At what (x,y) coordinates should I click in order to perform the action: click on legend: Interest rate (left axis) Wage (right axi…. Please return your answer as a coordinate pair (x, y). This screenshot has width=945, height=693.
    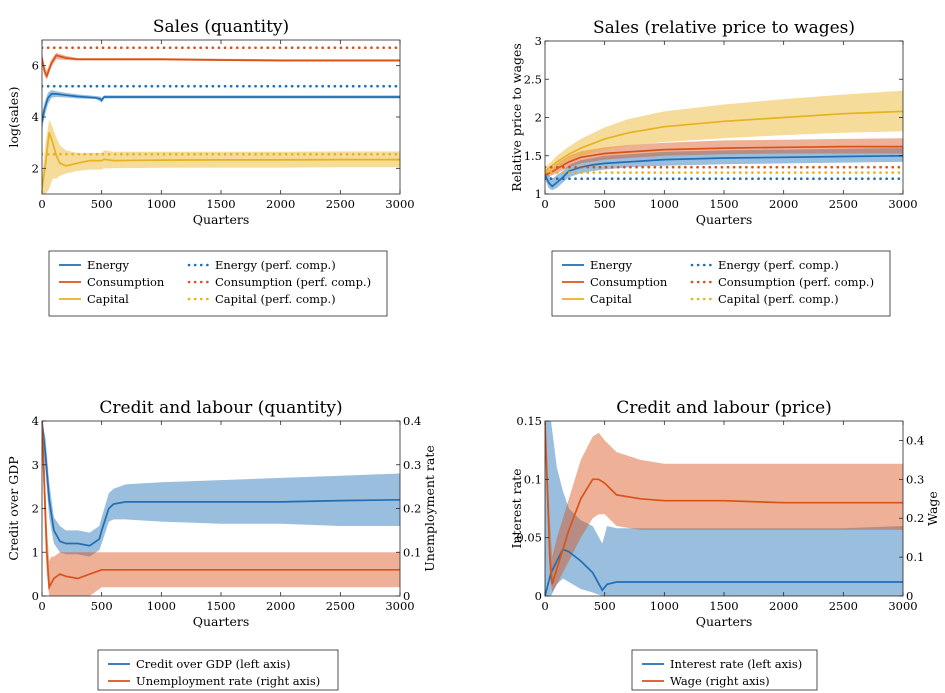
    Looking at the image, I should click on (724, 670).